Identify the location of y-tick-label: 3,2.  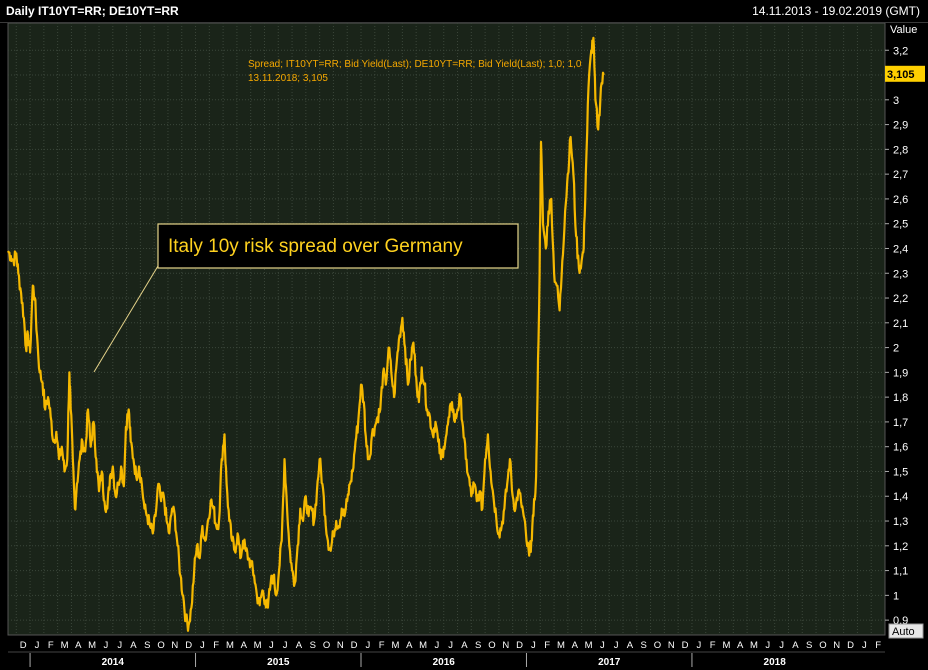
(900, 51).